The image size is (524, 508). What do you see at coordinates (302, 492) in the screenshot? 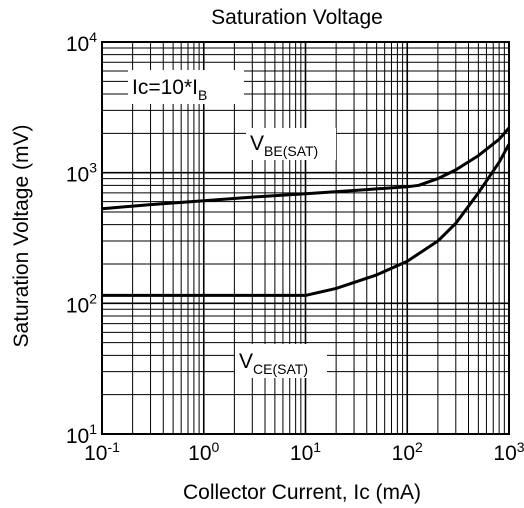
I see `x-axis-label: Collector Current, Ic (mA)` at bounding box center [302, 492].